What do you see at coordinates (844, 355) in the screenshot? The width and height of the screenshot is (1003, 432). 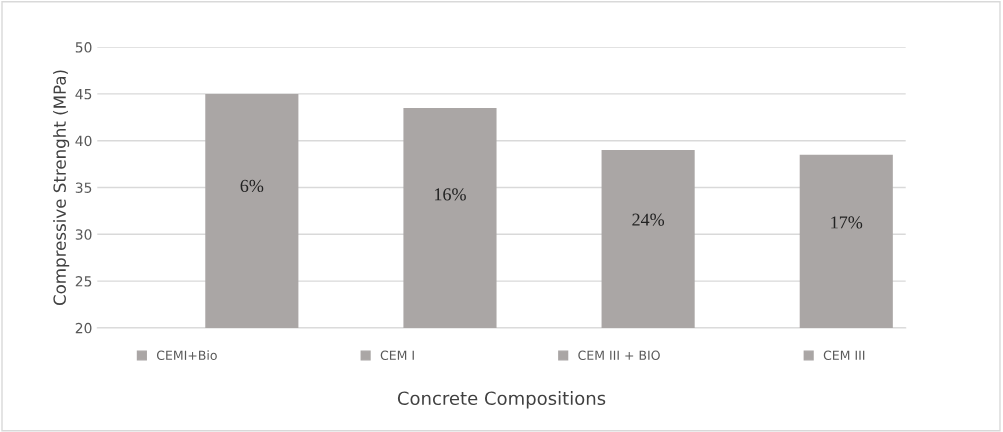 I see `legend-label: CEM III` at bounding box center [844, 355].